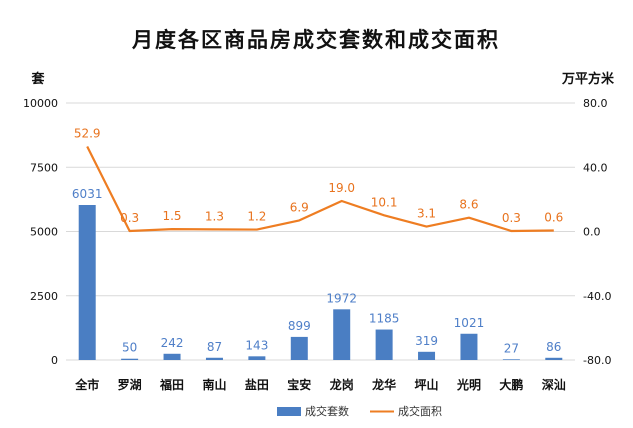 This screenshot has width=633, height=428. Describe the element at coordinates (54, 360) in the screenshot. I see `left-tick-label: 0` at that location.